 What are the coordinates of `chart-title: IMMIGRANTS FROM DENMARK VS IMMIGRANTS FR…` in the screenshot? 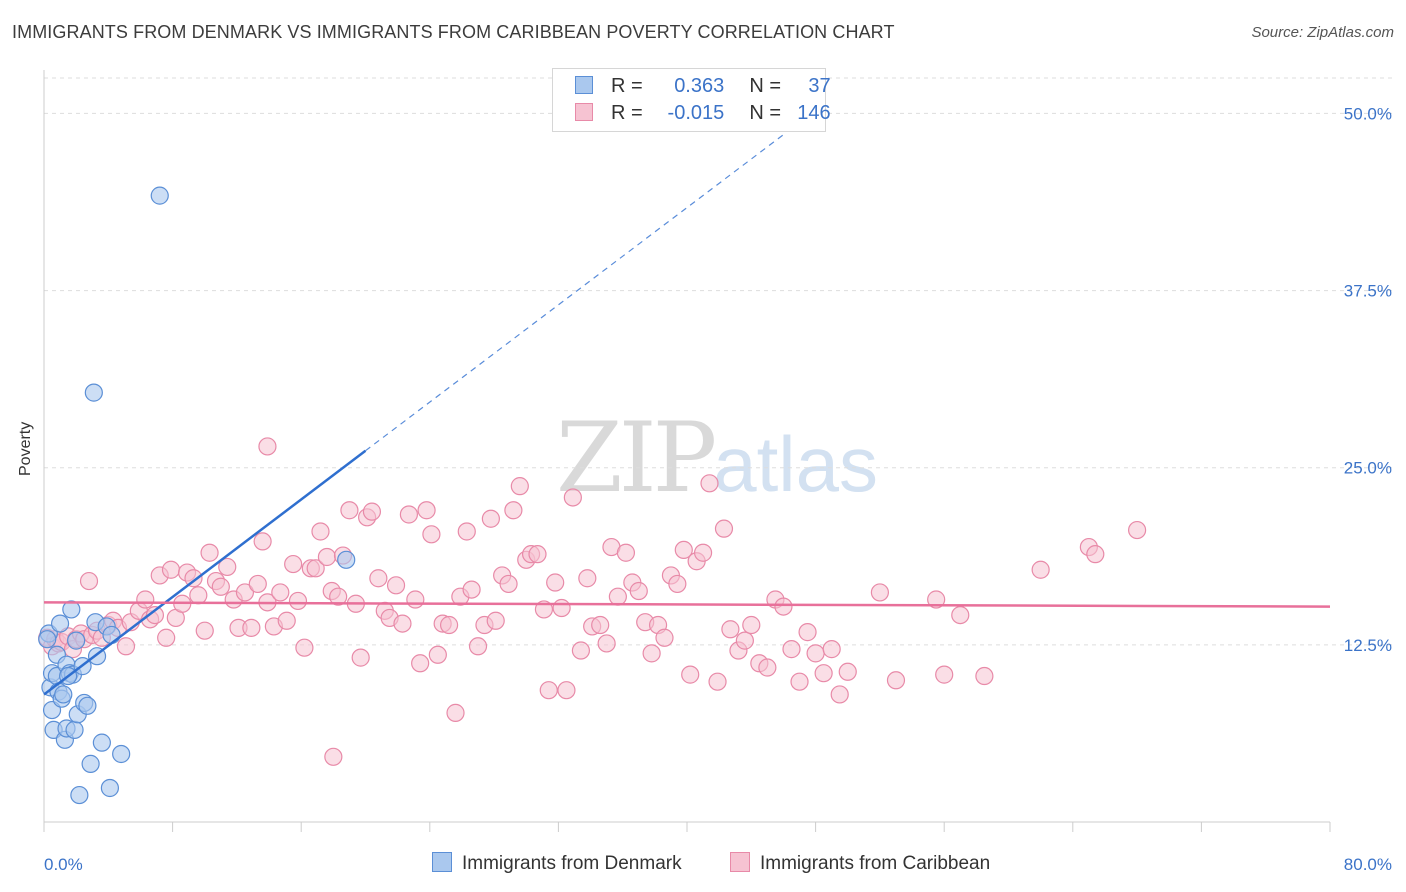 It's located at (453, 32).